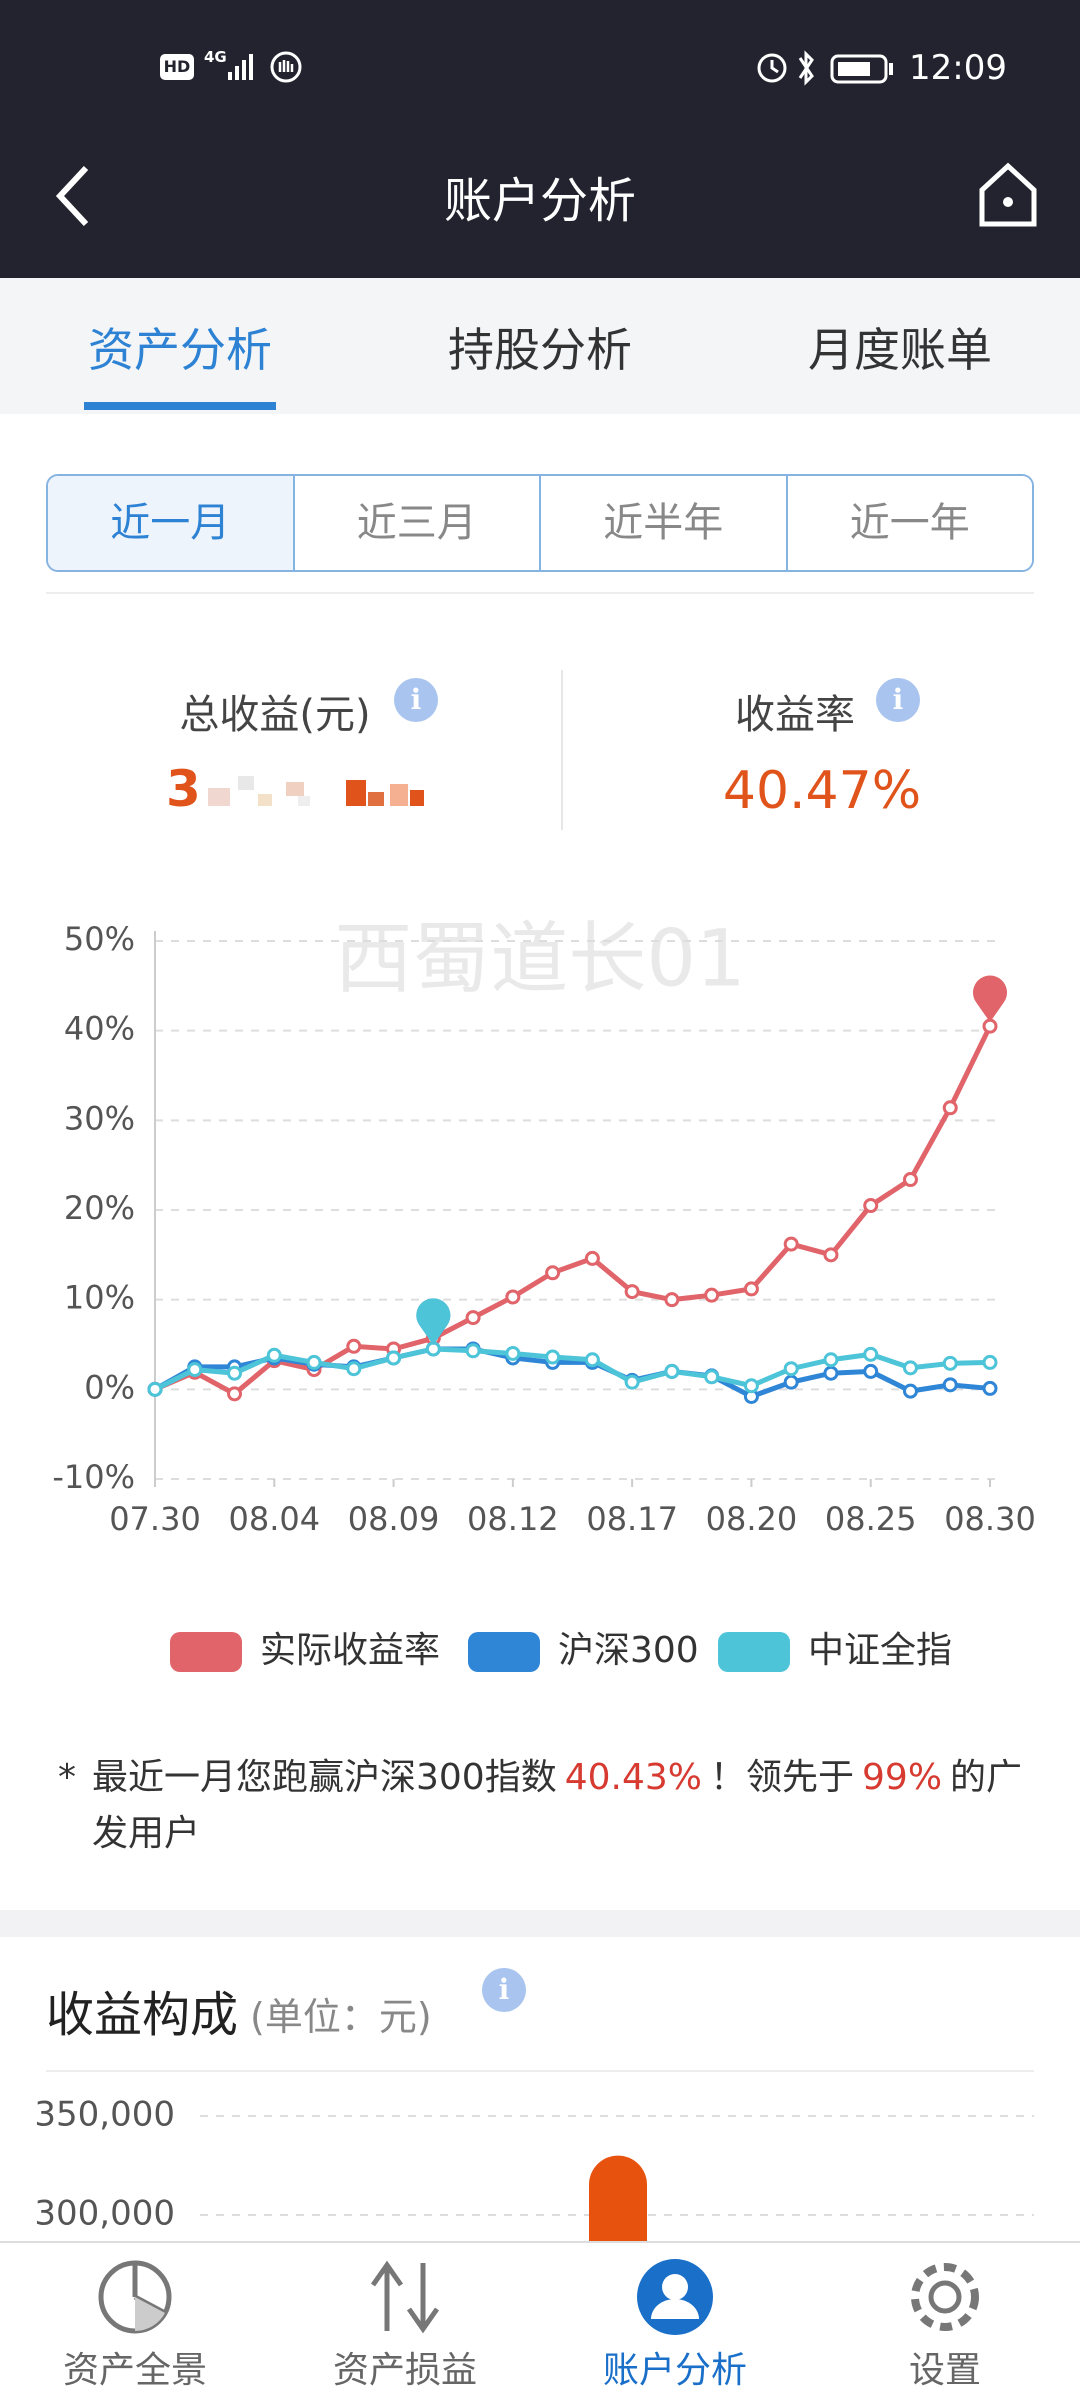 This screenshot has height=2402, width=1080. What do you see at coordinates (405, 2370) in the screenshot?
I see `nav-label: 资产损益` at bounding box center [405, 2370].